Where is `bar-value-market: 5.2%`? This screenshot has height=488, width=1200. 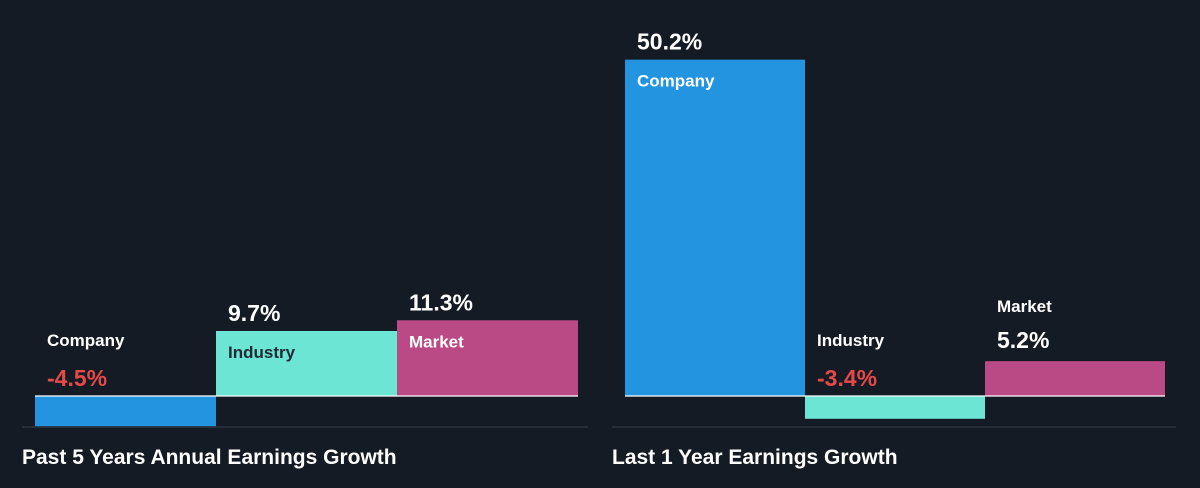
bar-value-market: 5.2% is located at coordinates (1023, 340).